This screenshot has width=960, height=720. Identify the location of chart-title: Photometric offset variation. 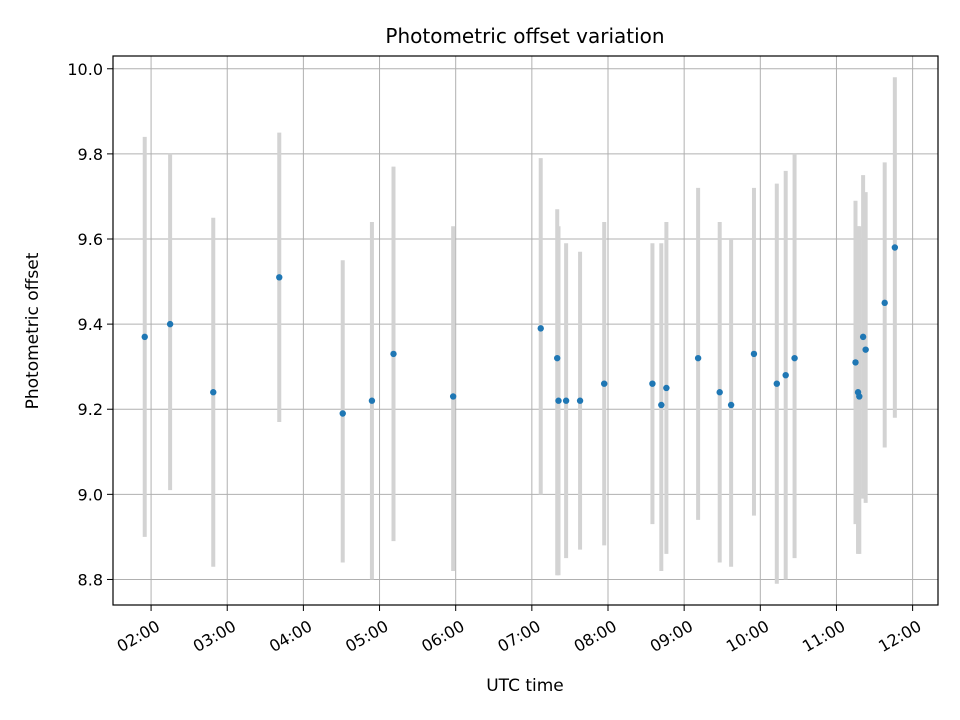
(524, 36).